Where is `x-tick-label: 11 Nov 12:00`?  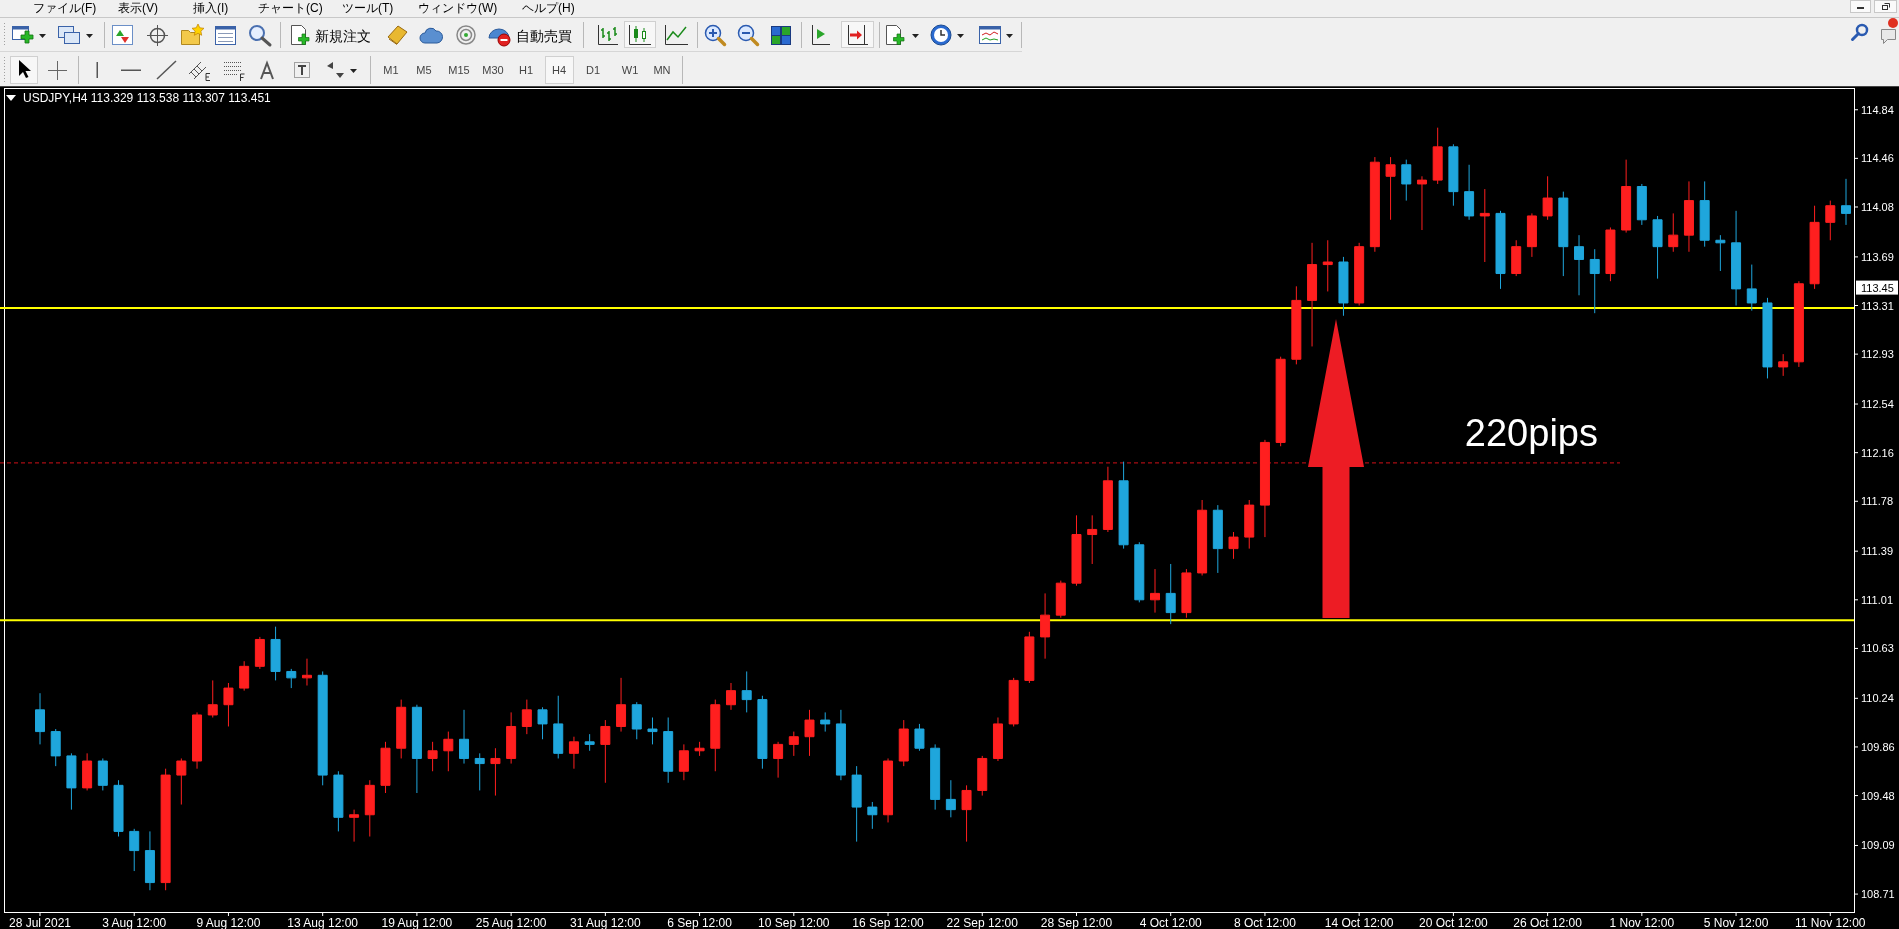
x-tick-label: 11 Nov 12:00 is located at coordinates (1830, 922).